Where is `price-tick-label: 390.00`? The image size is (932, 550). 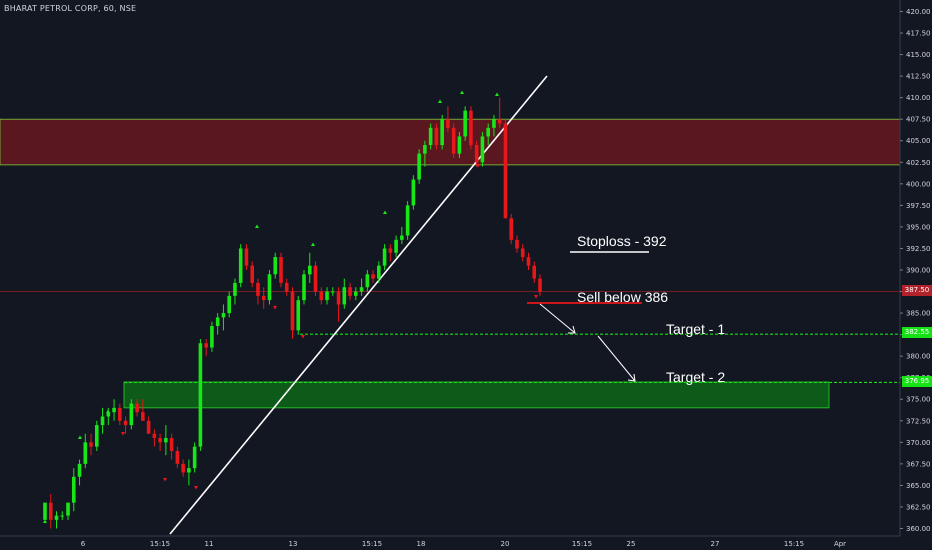
price-tick-label: 390.00 is located at coordinates (918, 270).